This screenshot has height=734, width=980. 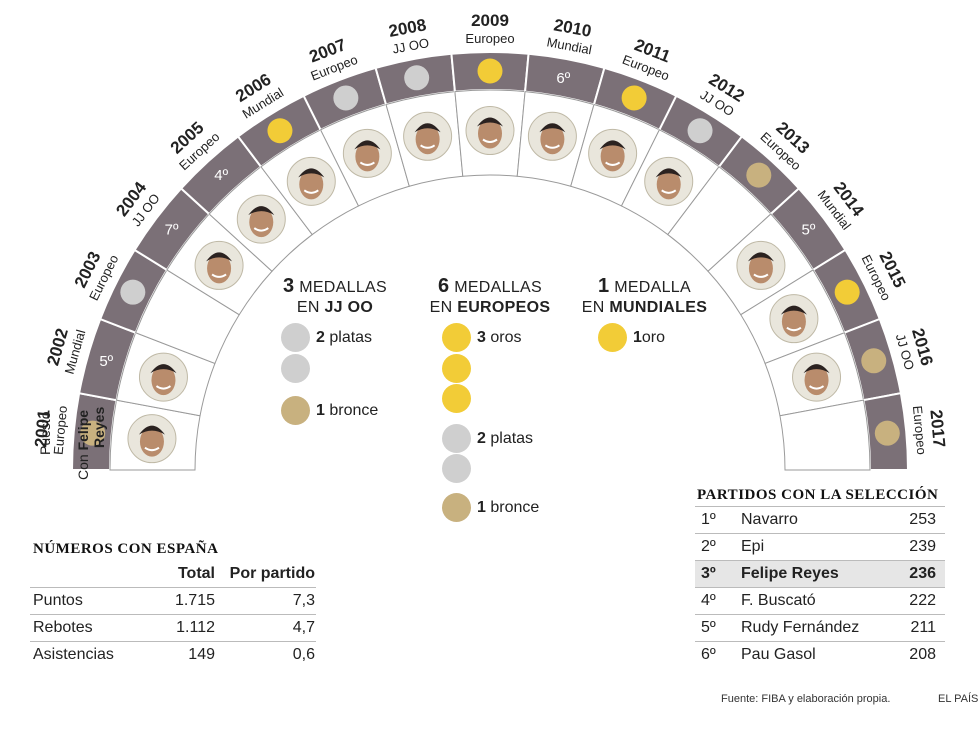 I want to click on legend-player-label: Con Felipe, so click(x=83, y=445).